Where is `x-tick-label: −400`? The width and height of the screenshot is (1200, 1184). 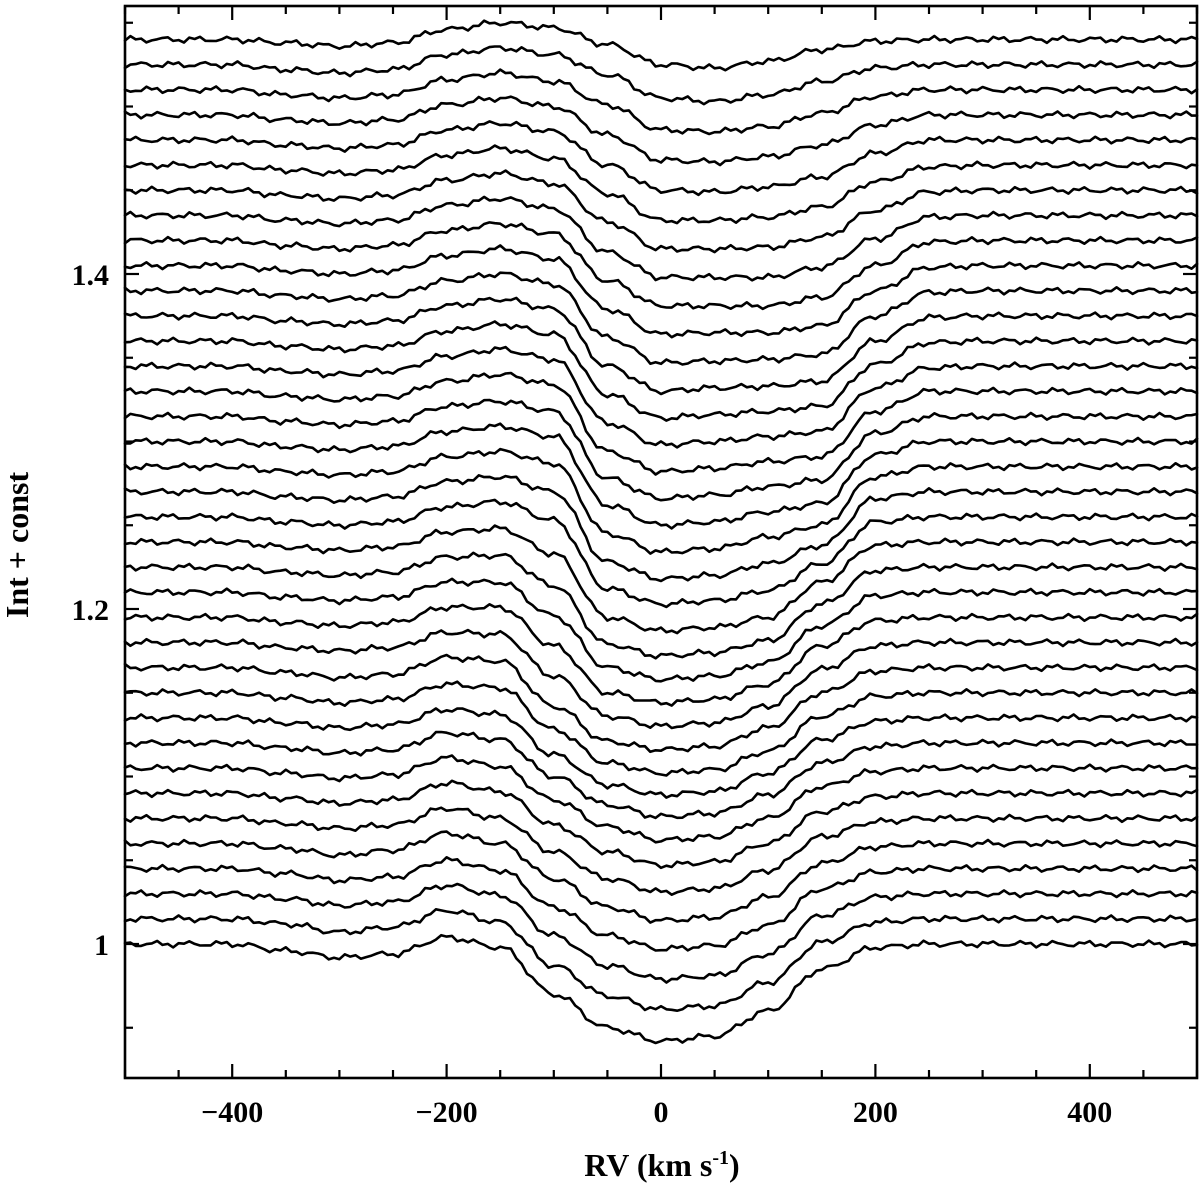
x-tick-label: −400 is located at coordinates (232, 1112).